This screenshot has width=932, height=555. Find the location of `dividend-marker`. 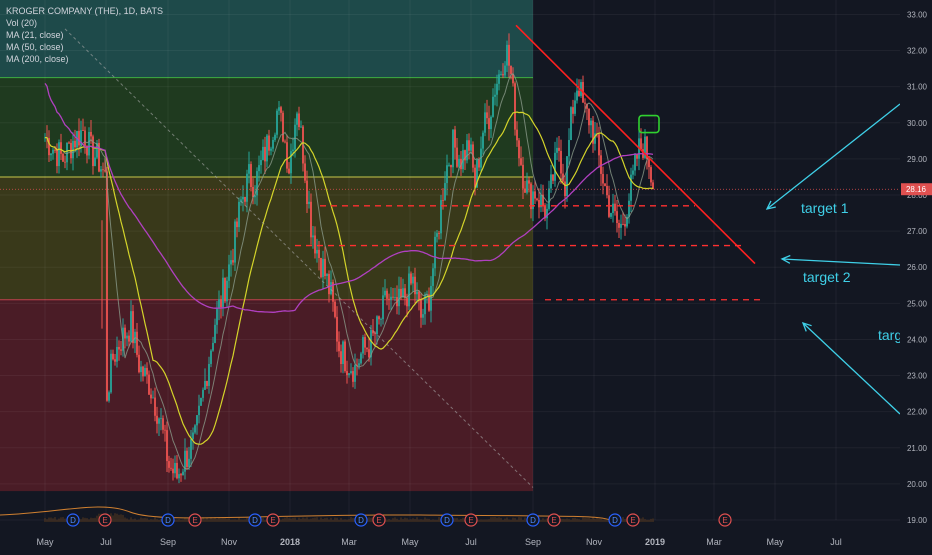

dividend-marker is located at coordinates (615, 520).